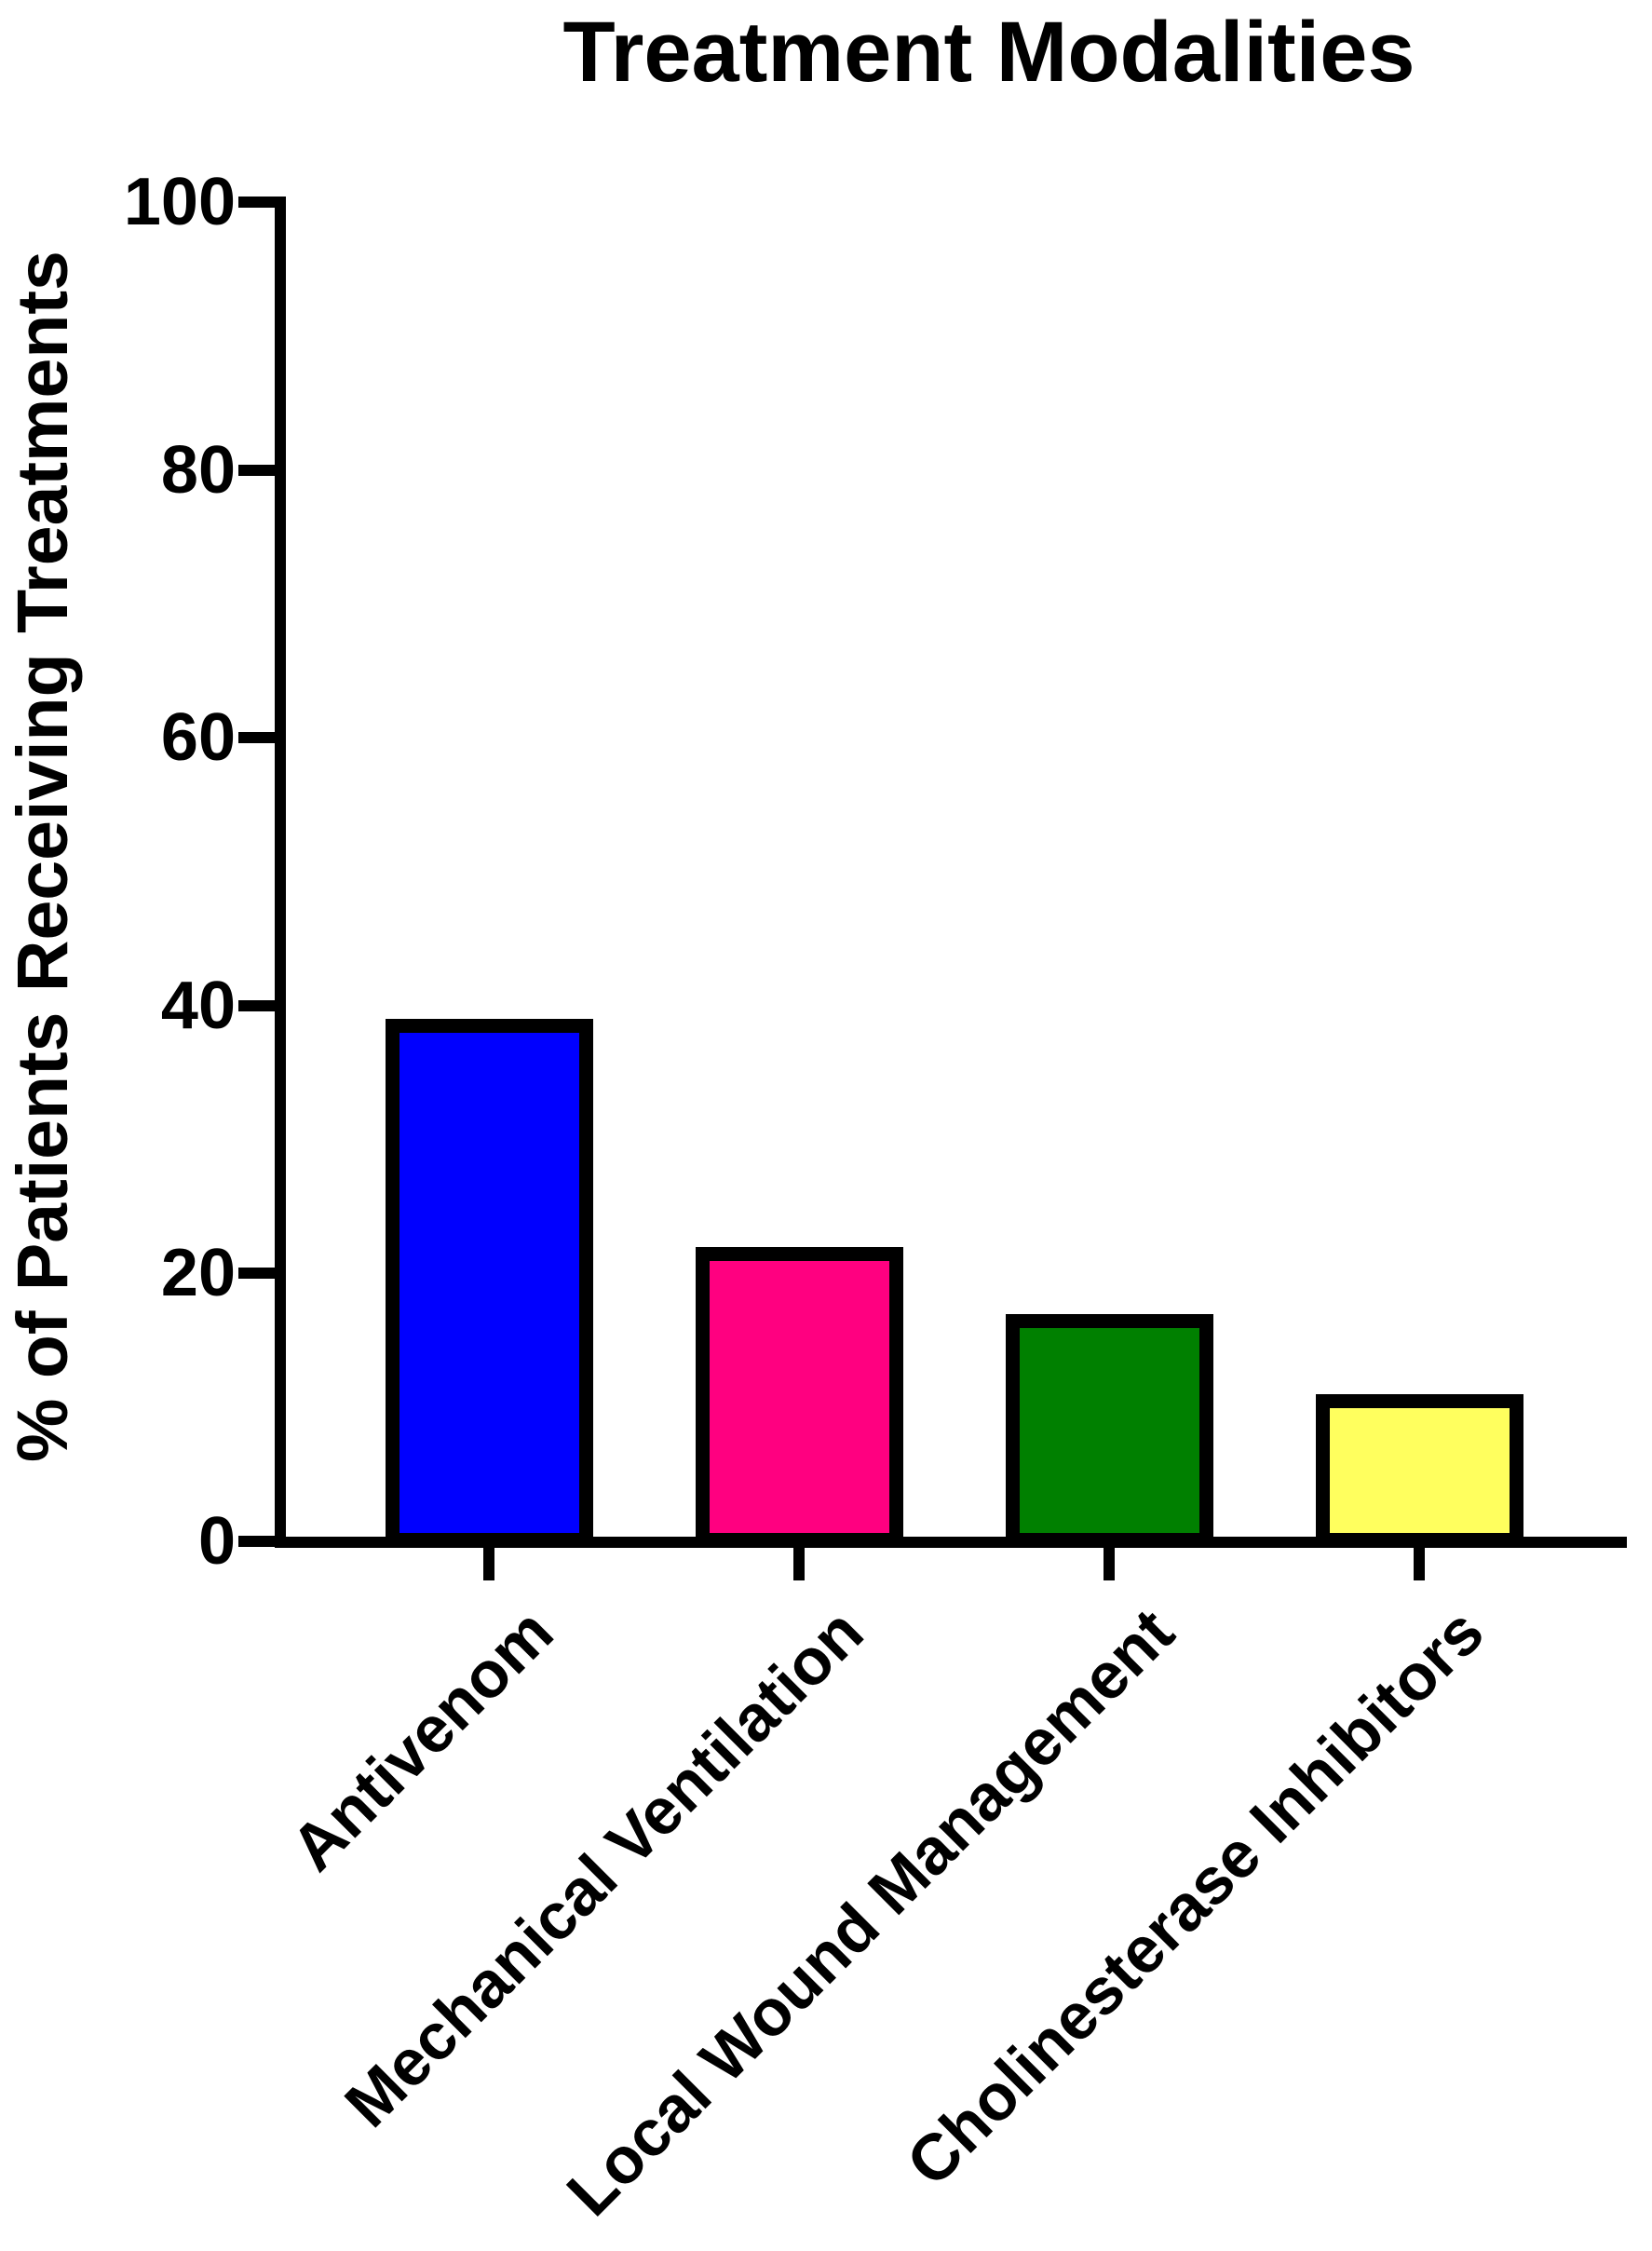 Image resolution: width=1652 pixels, height=2251 pixels. Describe the element at coordinates (422, 1739) in the screenshot. I see `x-tick-label-antivenom: Antivenom` at that location.